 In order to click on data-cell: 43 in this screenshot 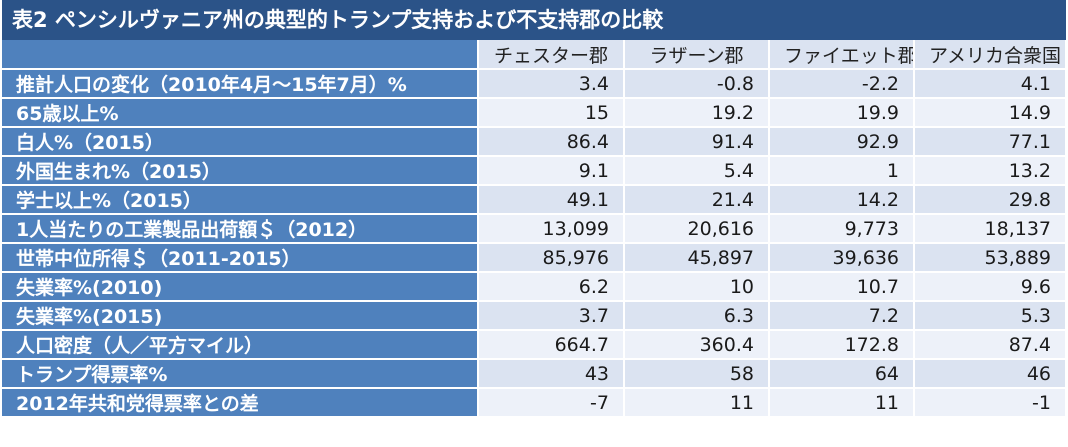, I will do `click(551, 374)`.